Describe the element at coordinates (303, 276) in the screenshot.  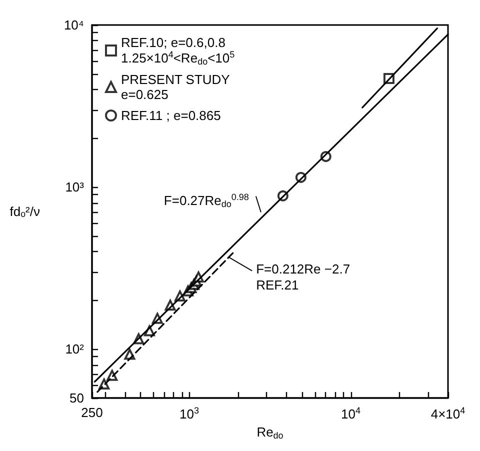
I see `annotation: F=0.212Re −2.7 REF.21` at that location.